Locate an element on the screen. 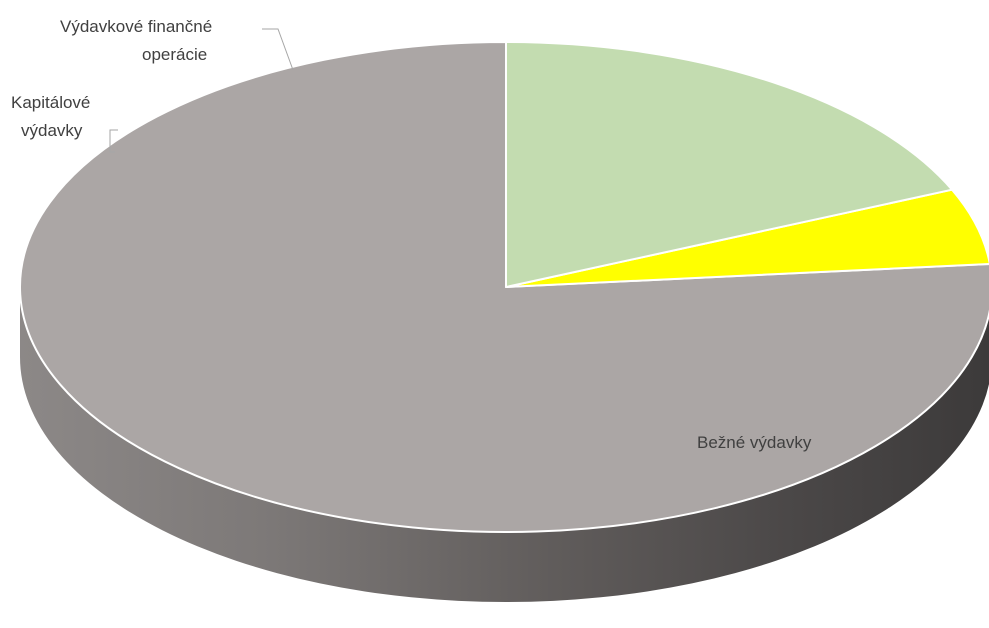 Image resolution: width=989 pixels, height=628 pixels. leader-line-vydavkove-financne-operacie is located at coordinates (278, 49).